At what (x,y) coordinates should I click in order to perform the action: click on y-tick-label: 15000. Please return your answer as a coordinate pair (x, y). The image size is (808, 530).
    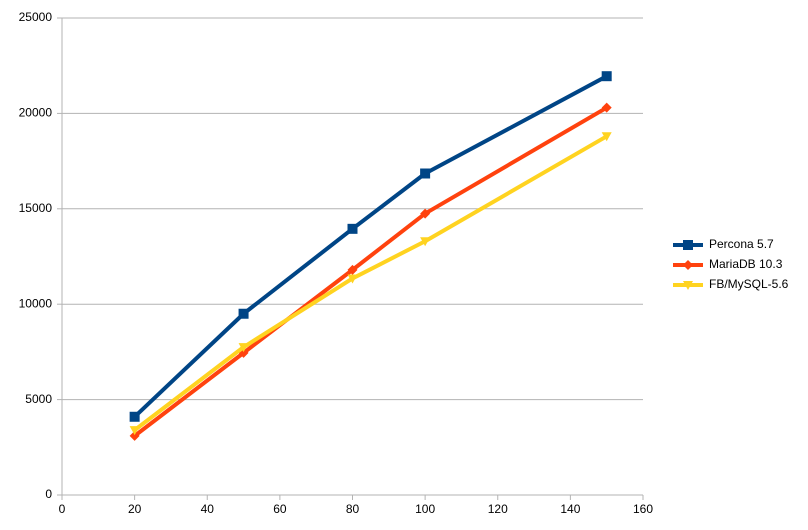
    Looking at the image, I should click on (36, 208).